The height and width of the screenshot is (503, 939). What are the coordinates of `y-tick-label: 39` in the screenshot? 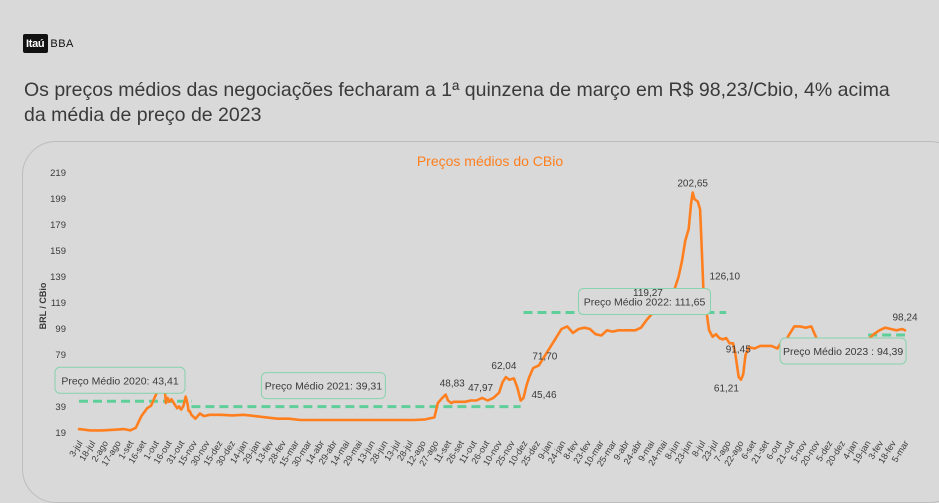 It's located at (60, 407).